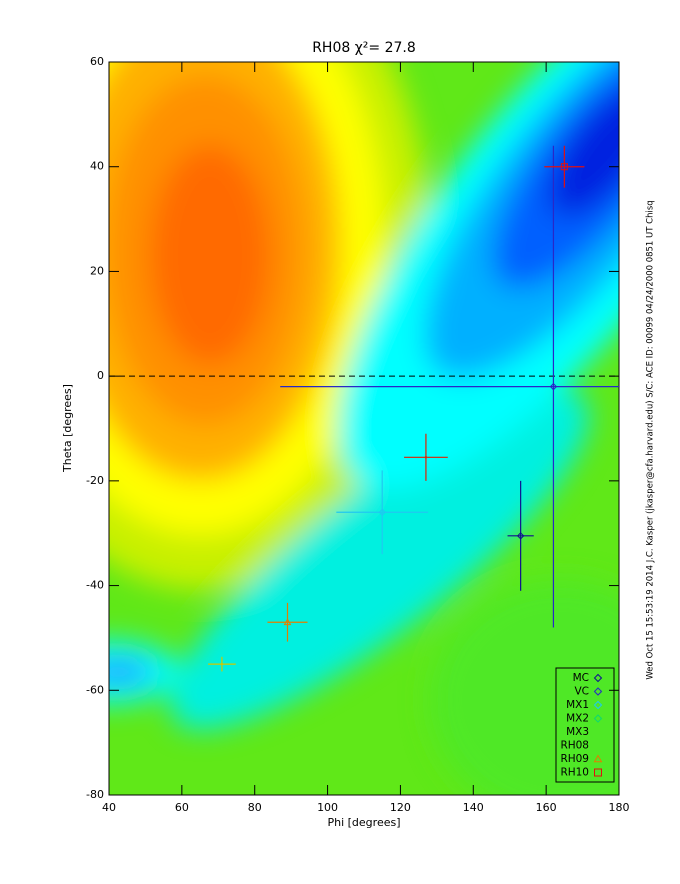  What do you see at coordinates (363, 822) in the screenshot?
I see `x-axis-label: Phi [degrees]` at bounding box center [363, 822].